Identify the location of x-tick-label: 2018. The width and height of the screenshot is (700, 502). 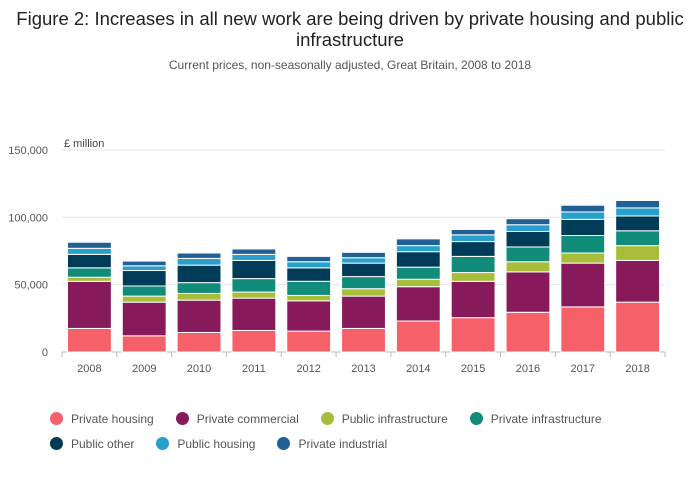
(637, 369).